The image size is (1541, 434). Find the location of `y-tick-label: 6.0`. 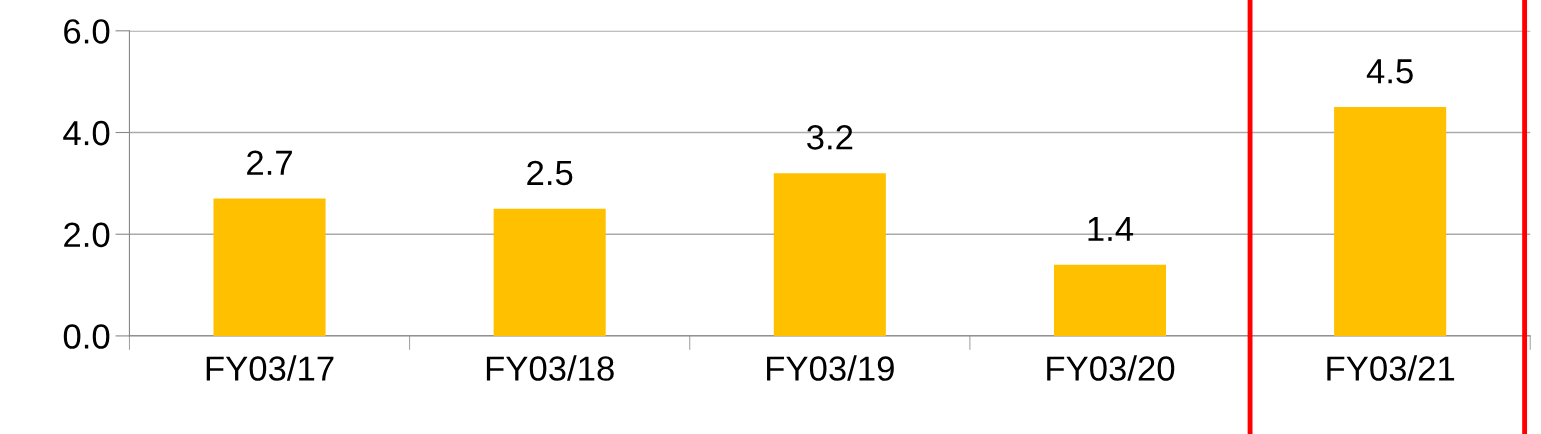

y-tick-label: 6.0 is located at coordinates (87, 31).